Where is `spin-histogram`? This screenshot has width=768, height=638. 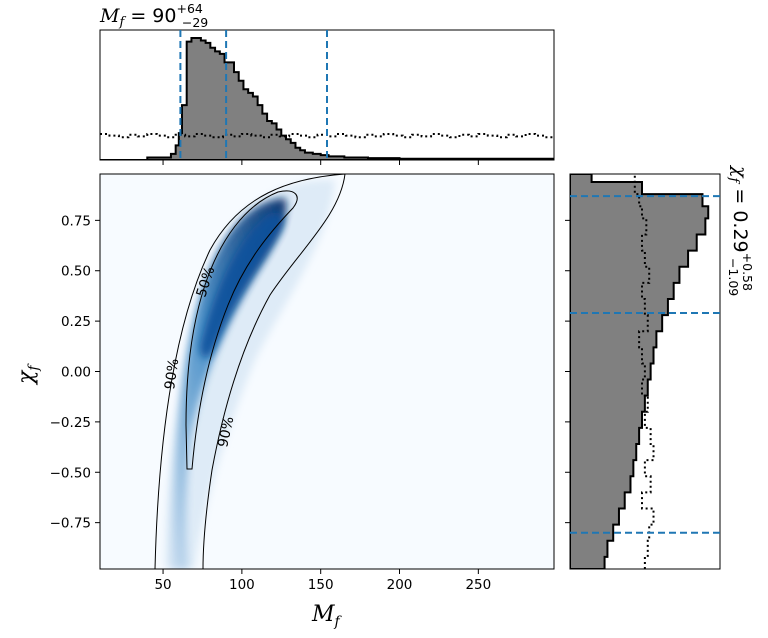 spin-histogram is located at coordinates (640, 371).